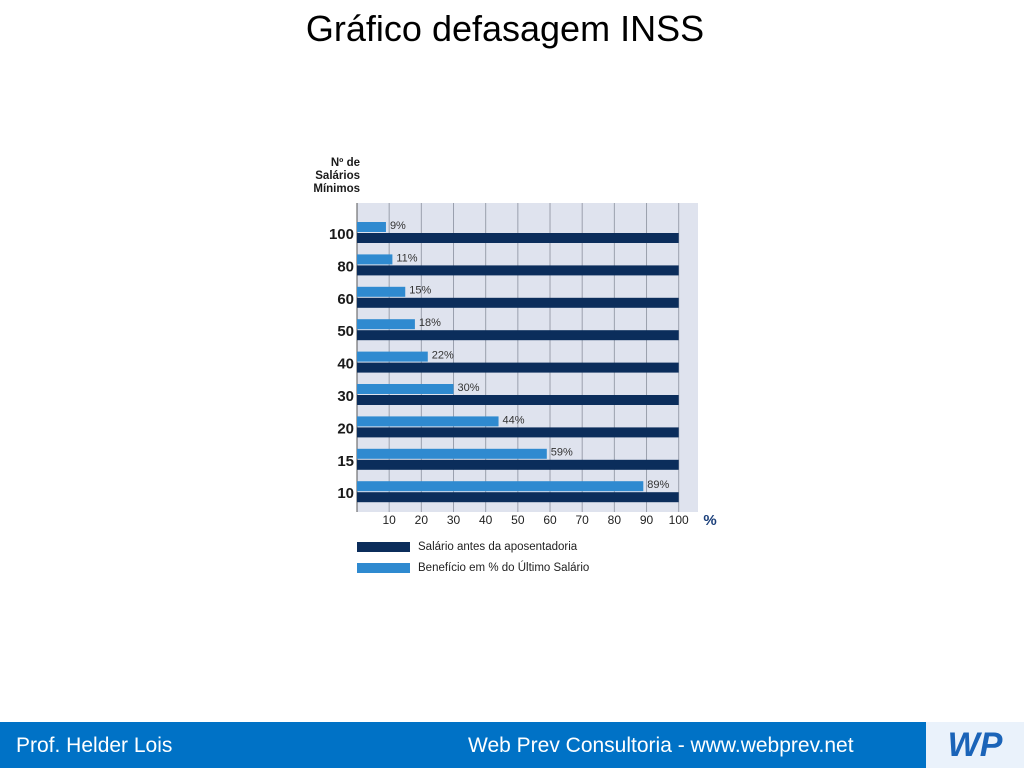  Describe the element at coordinates (345, 428) in the screenshot. I see `y-tick-label: 20` at that location.